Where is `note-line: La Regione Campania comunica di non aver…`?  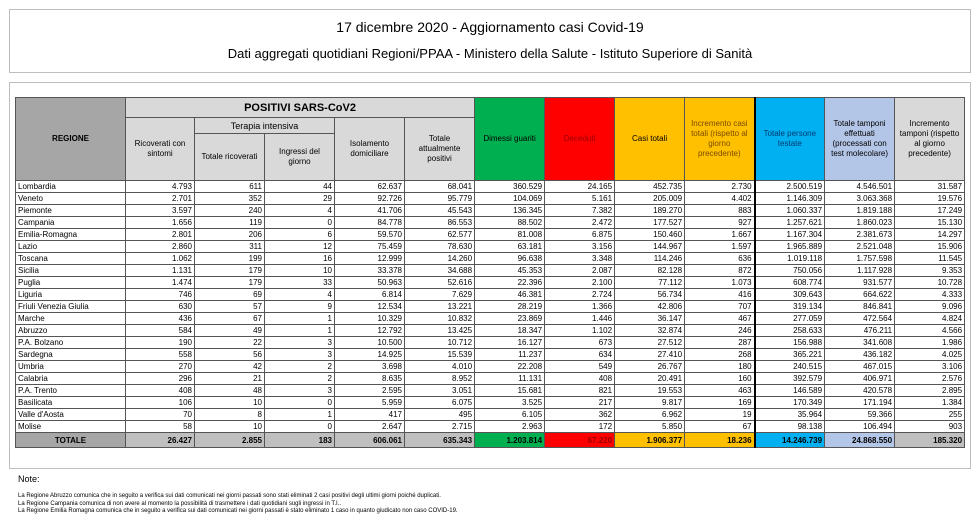
note-line: La Regione Campania comunica di non aver… is located at coordinates (180, 503).